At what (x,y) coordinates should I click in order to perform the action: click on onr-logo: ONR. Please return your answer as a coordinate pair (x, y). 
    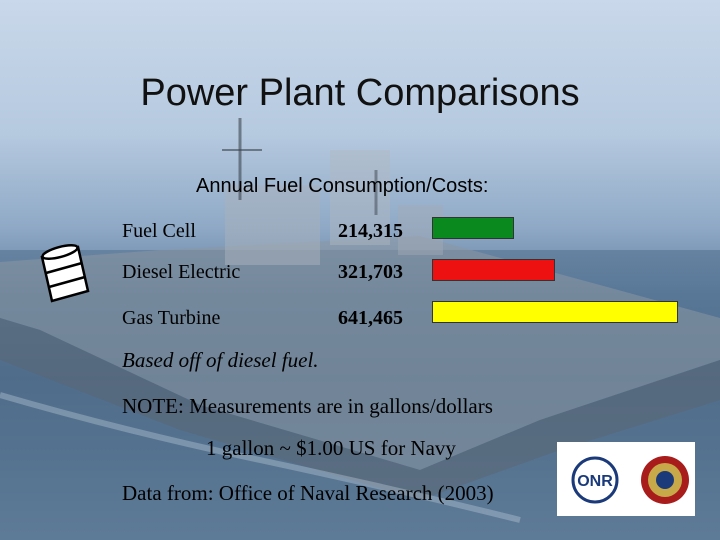
    Looking at the image, I should click on (626, 479).